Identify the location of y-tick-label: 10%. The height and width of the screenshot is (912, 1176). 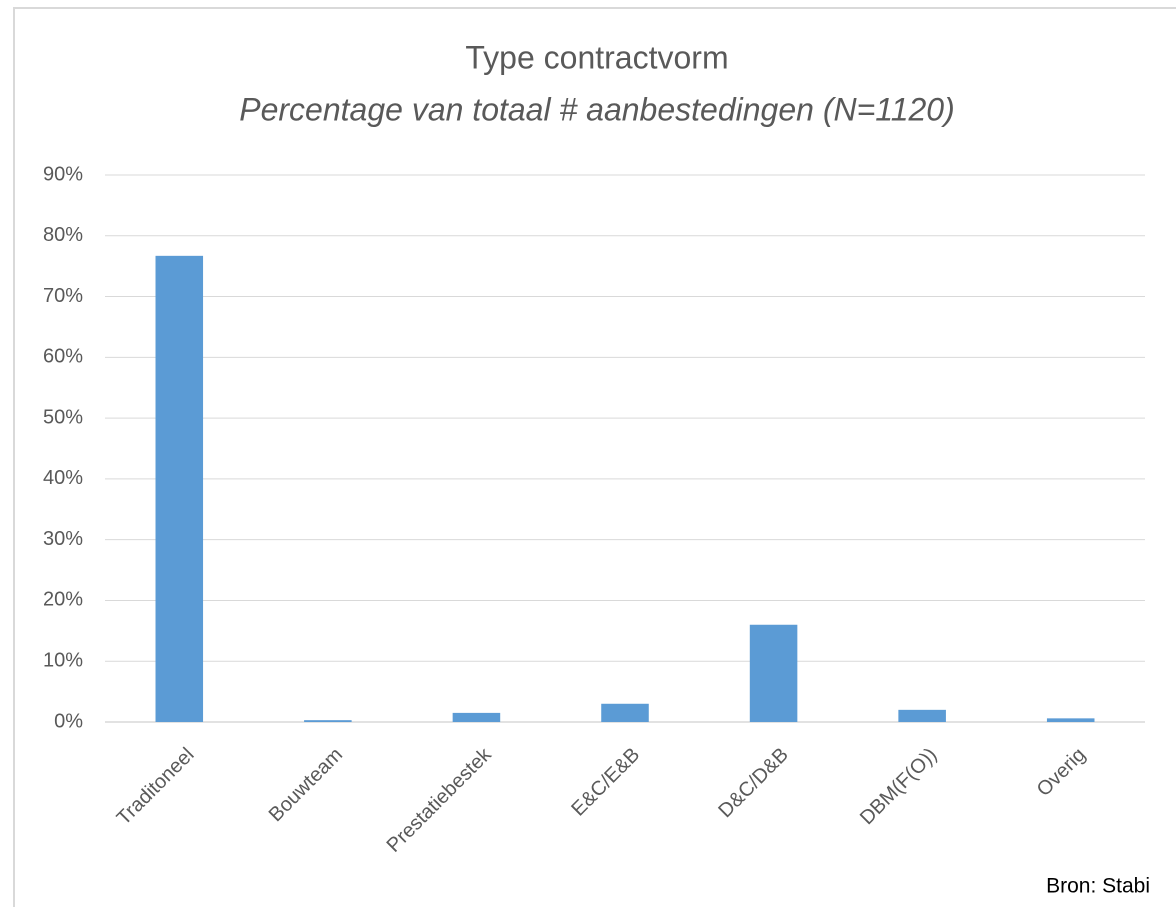
(63, 661).